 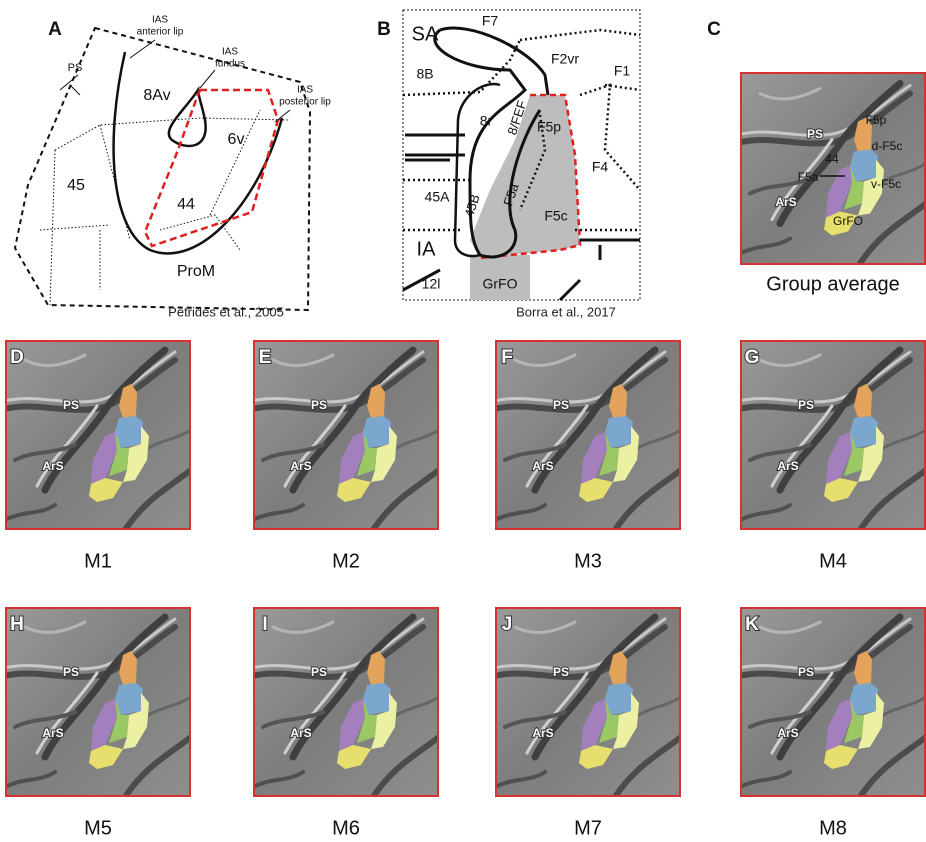 What do you see at coordinates (17, 624) in the screenshot?
I see `panel-letter: H` at bounding box center [17, 624].